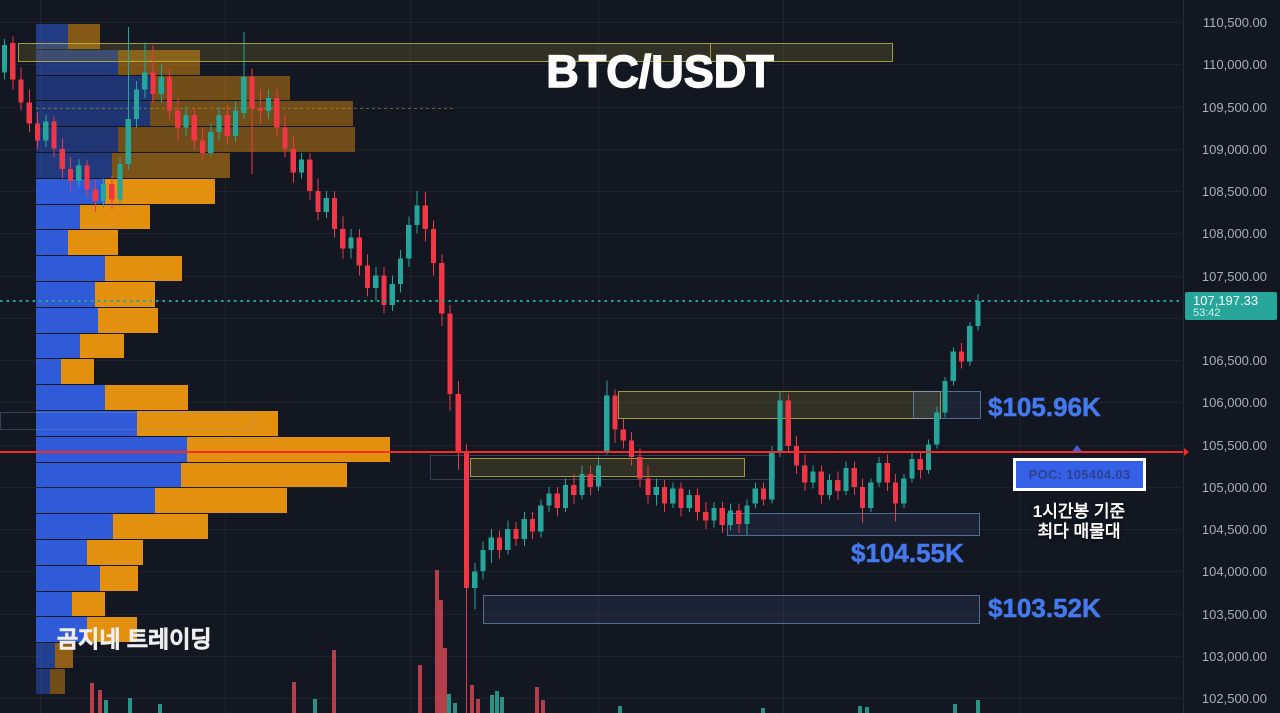 Image resolution: width=1280 pixels, height=713 pixels. Describe the element at coordinates (1234, 614) in the screenshot. I see `price-tick: 103,500.00` at that location.